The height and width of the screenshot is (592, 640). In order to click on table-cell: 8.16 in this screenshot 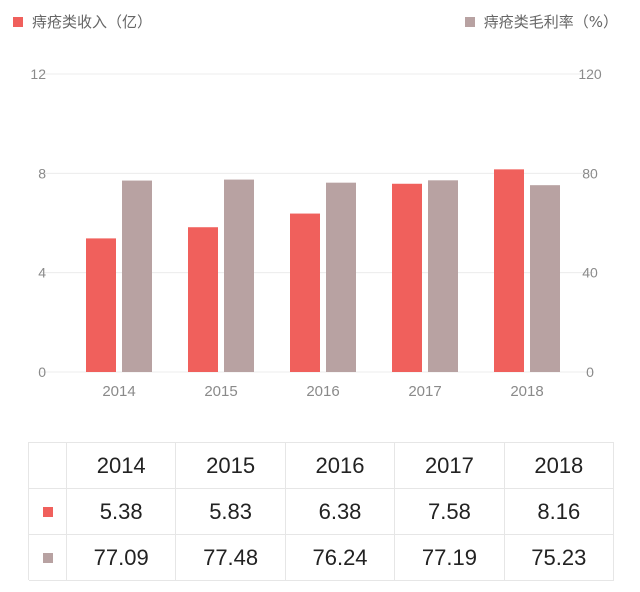, I will do `click(559, 512)`.